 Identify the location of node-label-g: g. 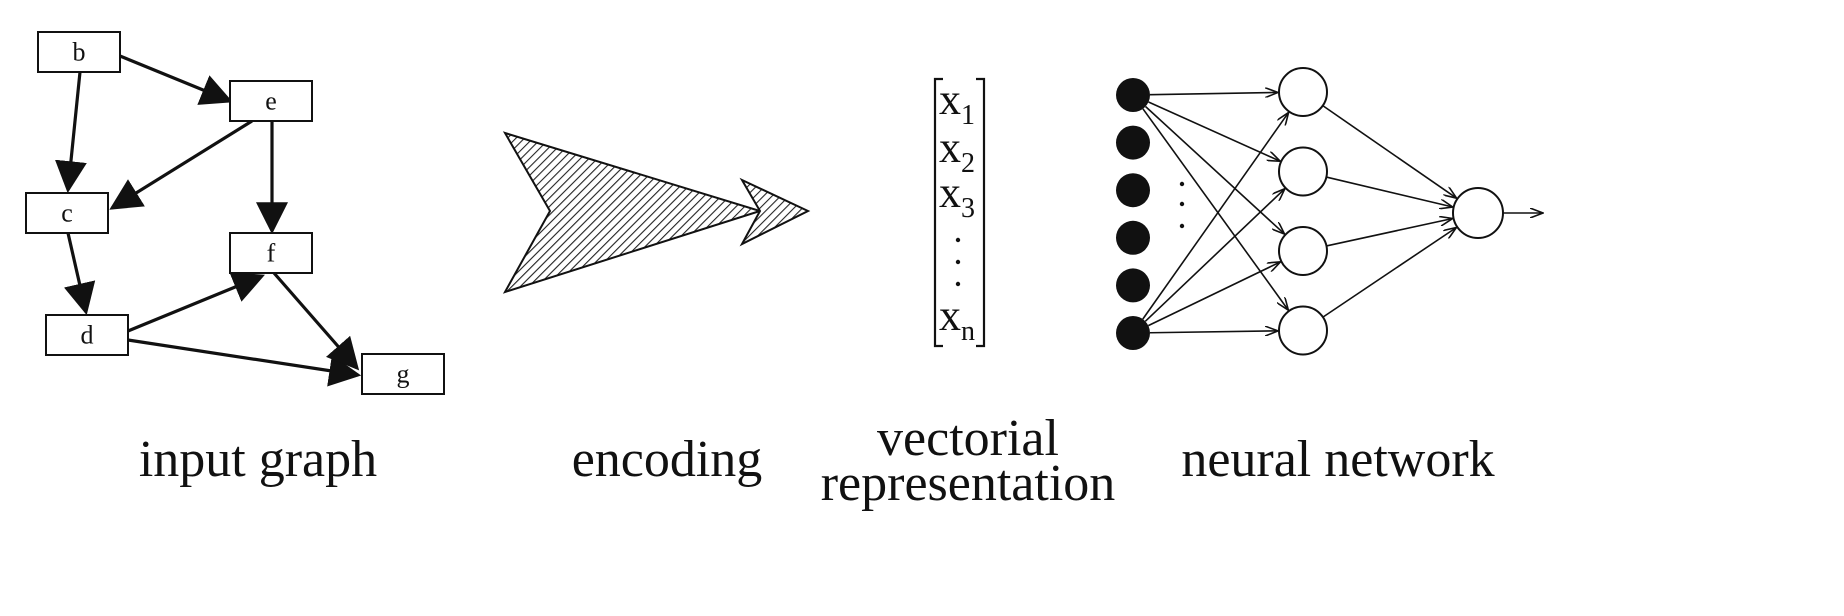
(403, 374).